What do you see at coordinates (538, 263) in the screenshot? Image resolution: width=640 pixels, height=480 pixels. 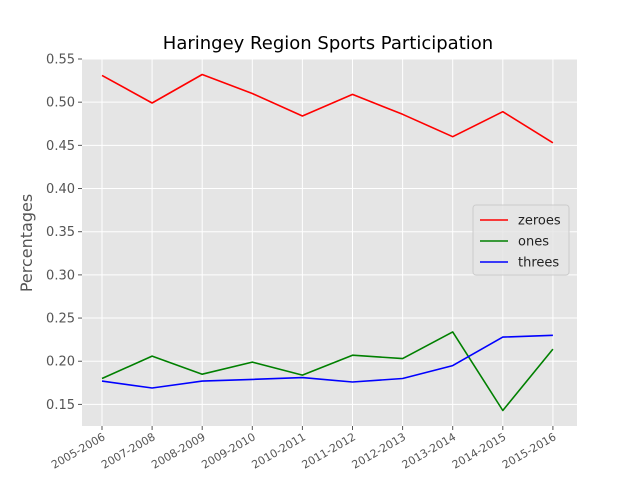 I see `legend-label-threes: threes` at bounding box center [538, 263].